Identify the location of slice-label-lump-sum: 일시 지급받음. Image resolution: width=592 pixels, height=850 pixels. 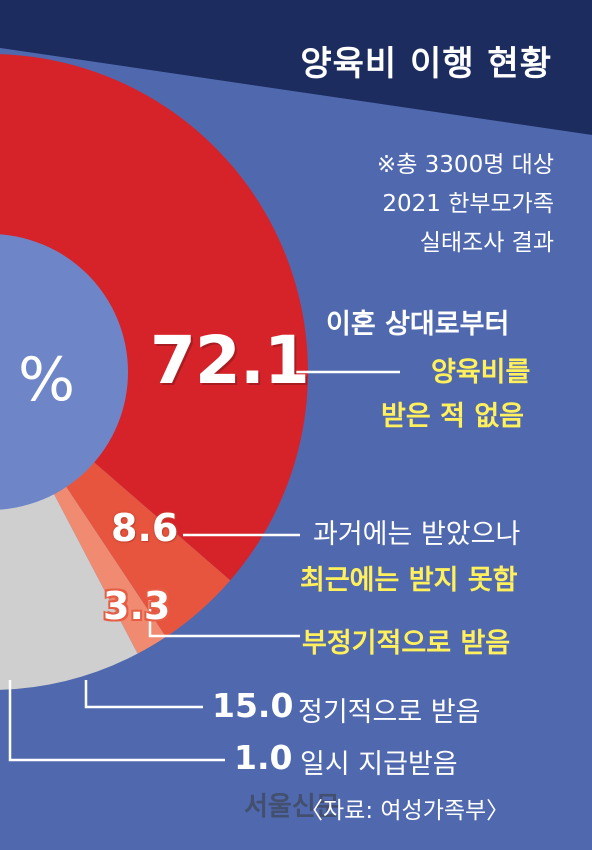
(379, 764).